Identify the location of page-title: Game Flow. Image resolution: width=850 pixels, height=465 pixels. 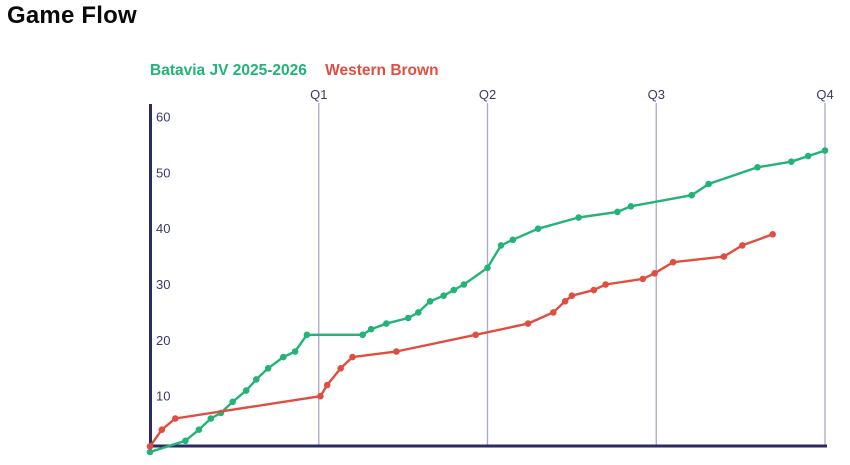
(72, 15).